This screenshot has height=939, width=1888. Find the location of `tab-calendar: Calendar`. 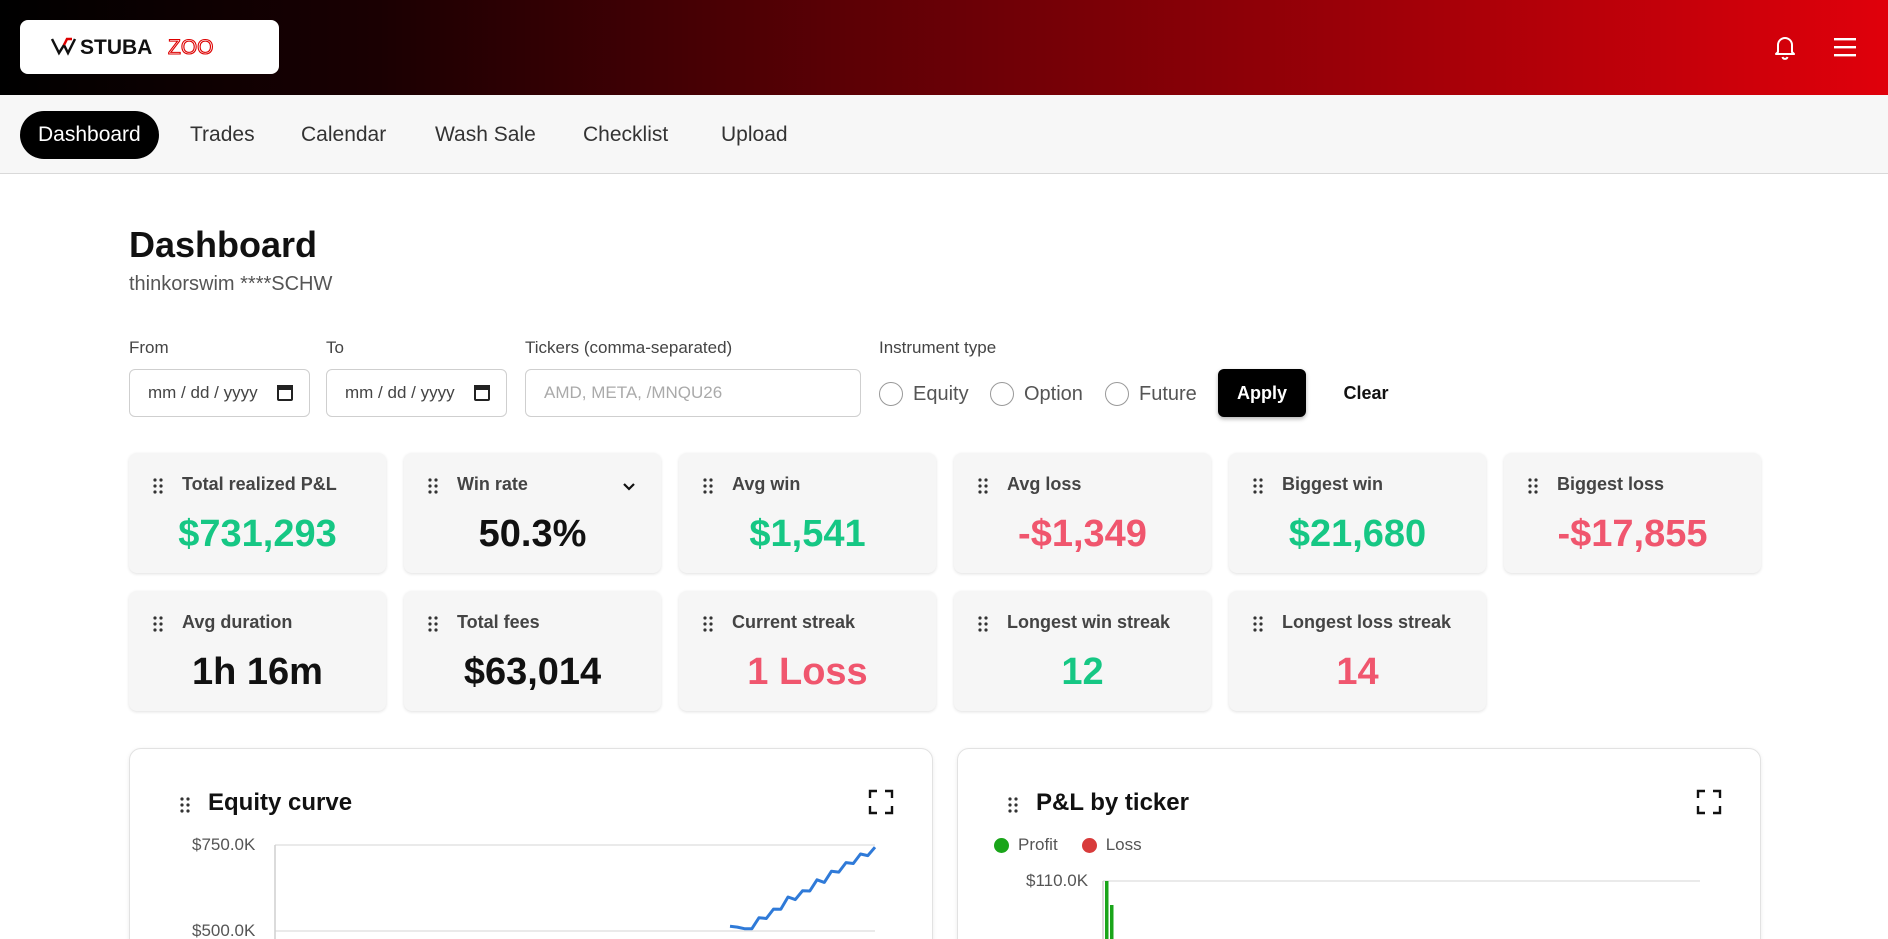

tab-calendar: Calendar is located at coordinates (344, 134).